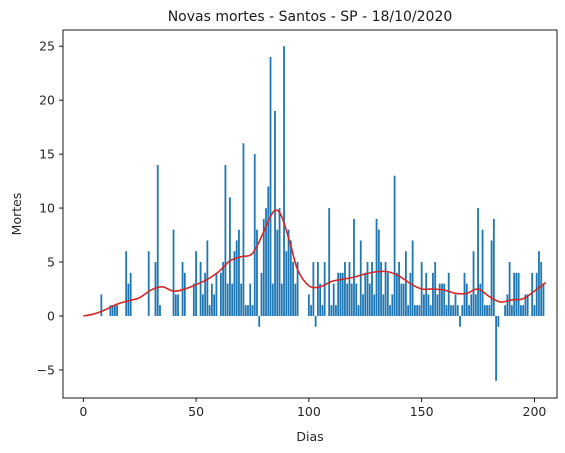  Describe the element at coordinates (47, 208) in the screenshot. I see `y-tick-label: 10` at that location.